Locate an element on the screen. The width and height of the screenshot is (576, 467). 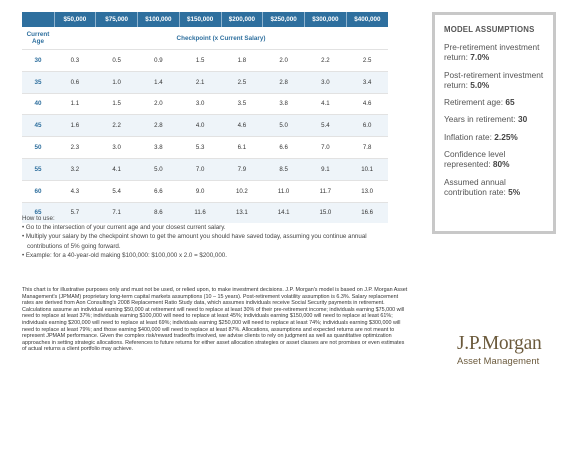
assumption-label: Years in retirement: is located at coordinates (481, 119).